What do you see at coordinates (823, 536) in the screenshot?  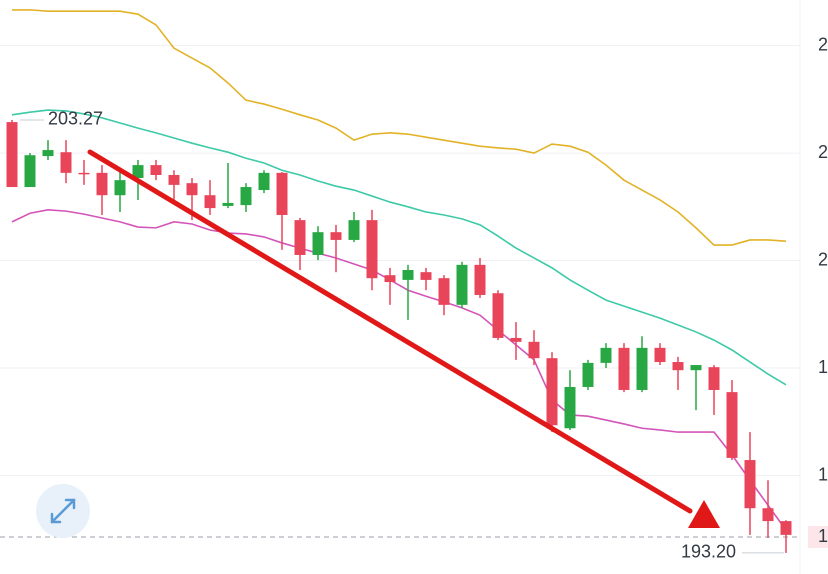 I see `current-price-label: 1` at bounding box center [823, 536].